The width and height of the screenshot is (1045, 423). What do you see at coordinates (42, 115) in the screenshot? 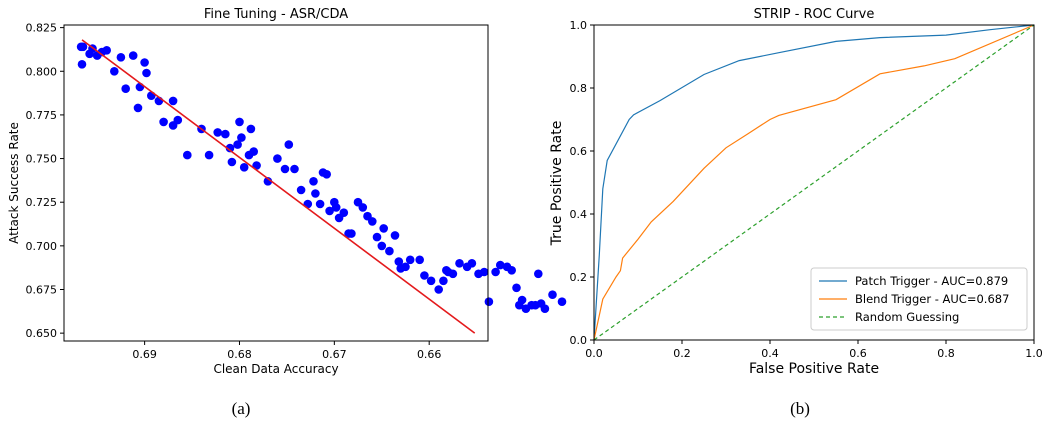
I see `y-tick-label: 0.775` at bounding box center [42, 115].